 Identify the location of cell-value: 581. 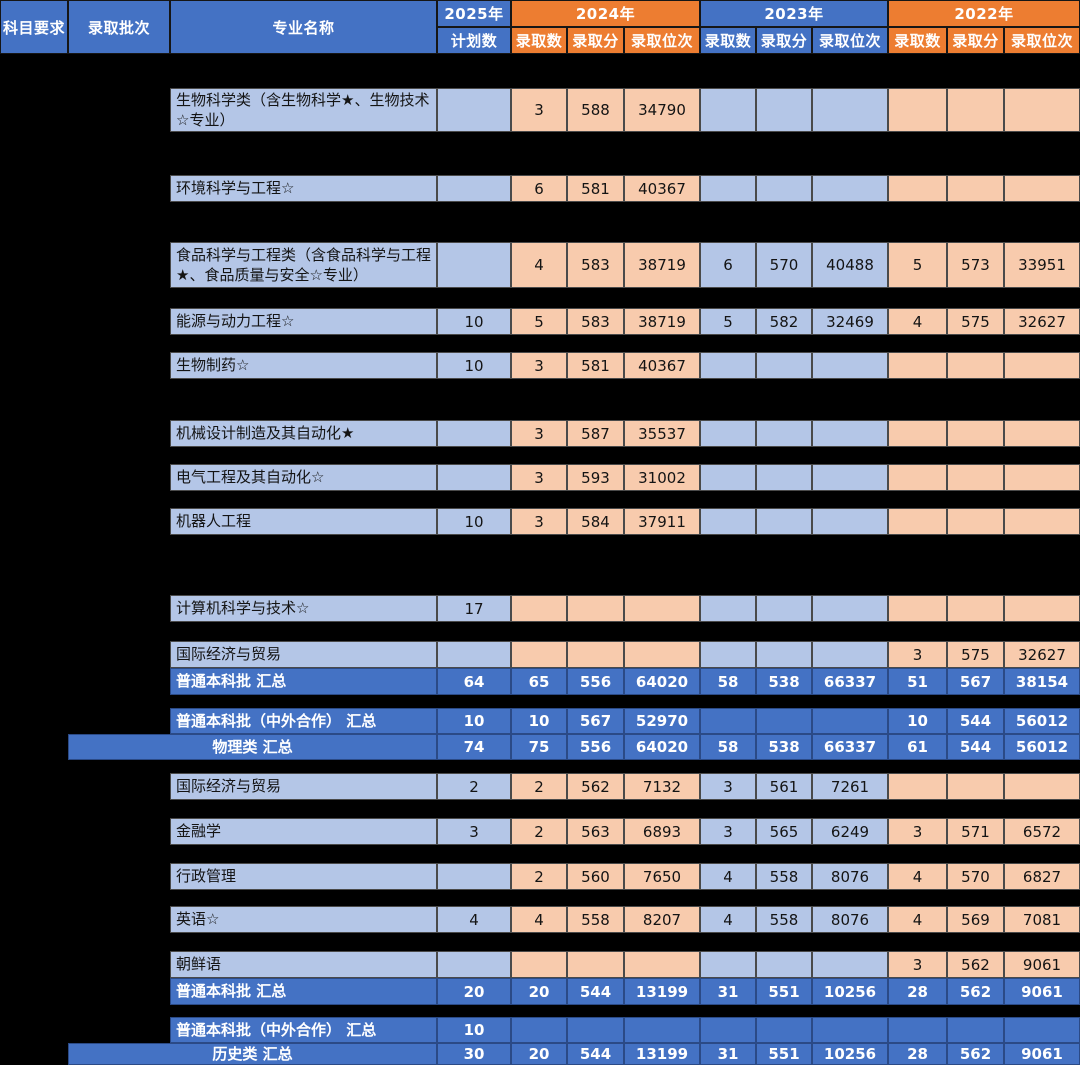
(595, 188).